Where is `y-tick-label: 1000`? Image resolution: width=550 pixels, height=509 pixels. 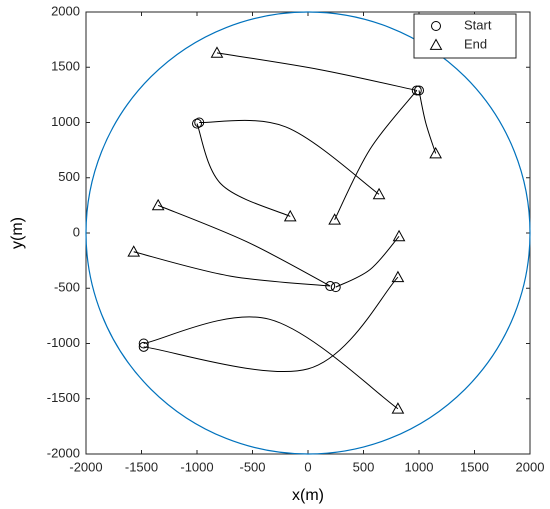 y-tick-label: 1000 is located at coordinates (65, 121).